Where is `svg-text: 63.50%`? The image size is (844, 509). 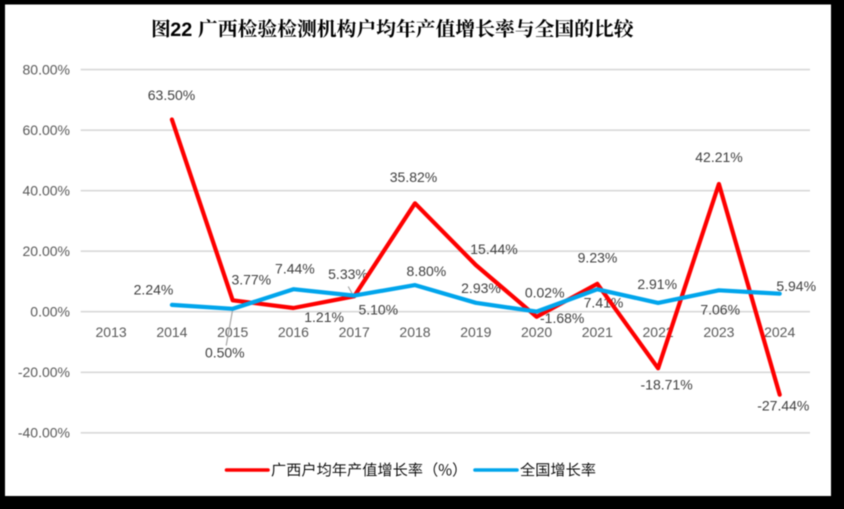 svg-text: 63.50% is located at coordinates (171, 95).